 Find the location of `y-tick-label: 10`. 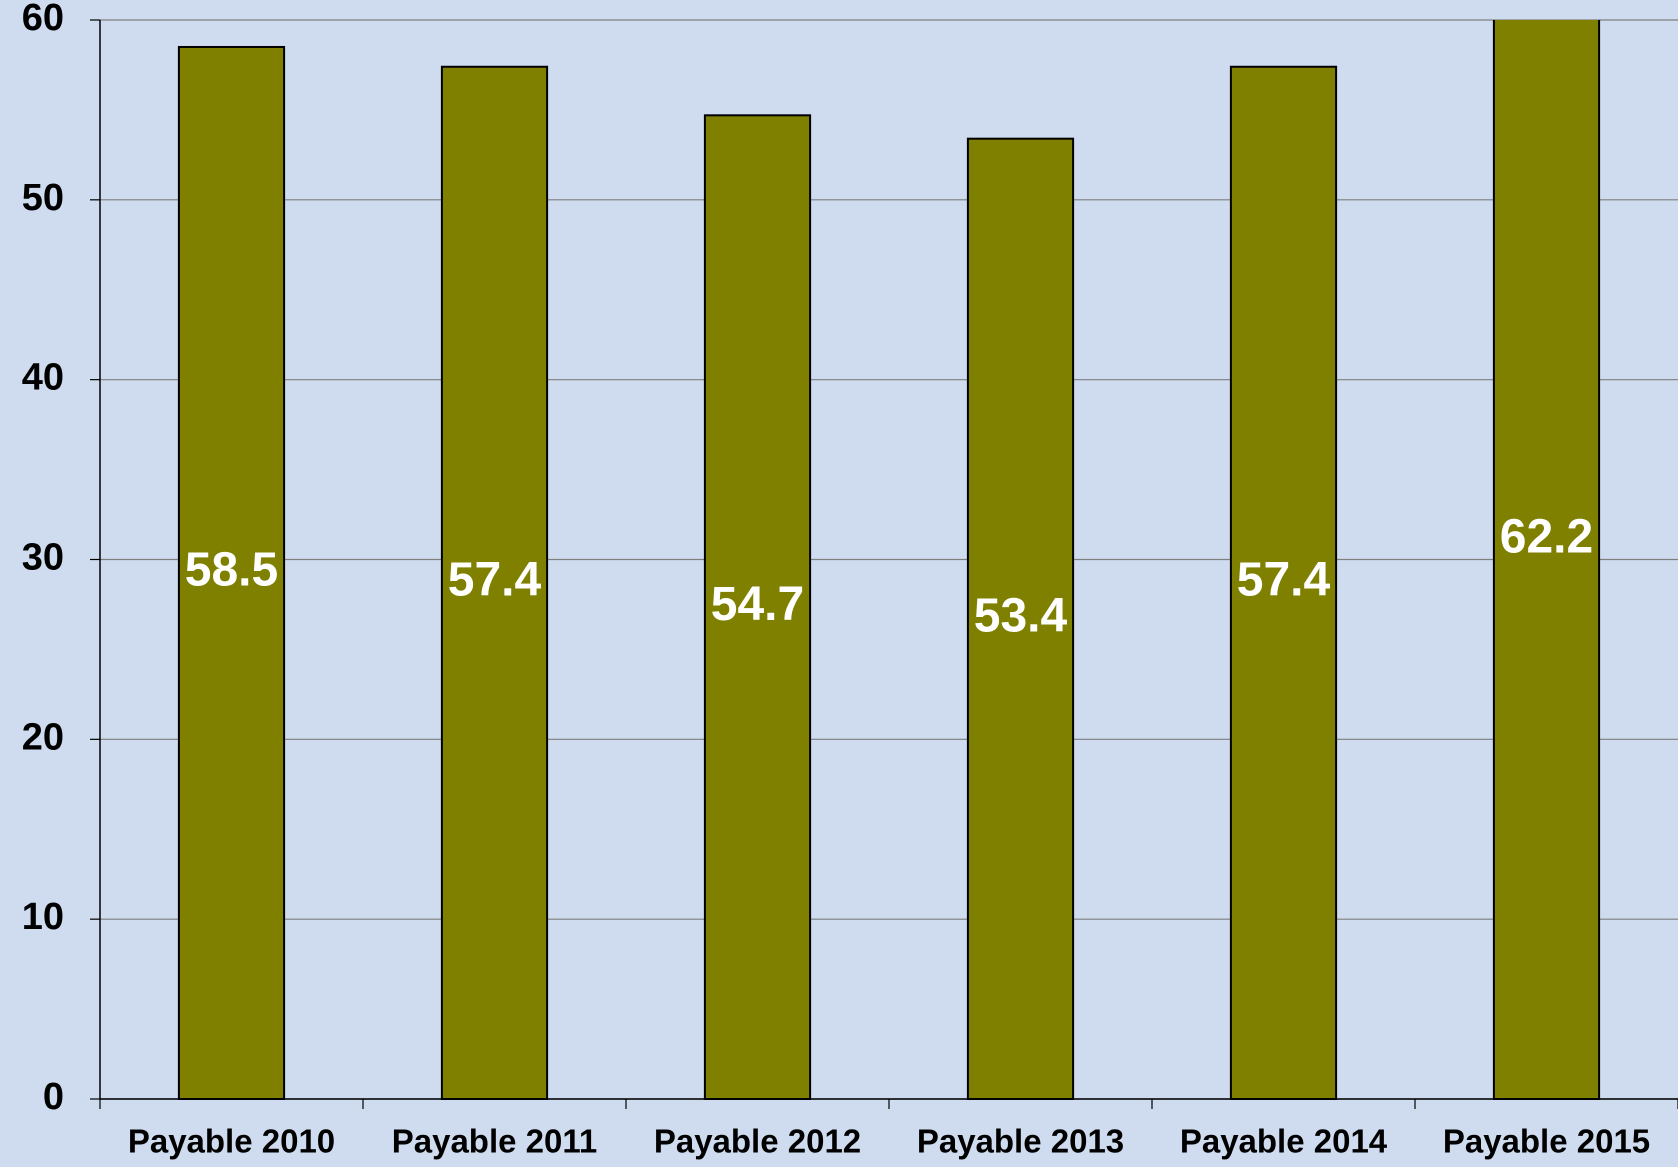

y-tick-label: 10 is located at coordinates (43, 917).